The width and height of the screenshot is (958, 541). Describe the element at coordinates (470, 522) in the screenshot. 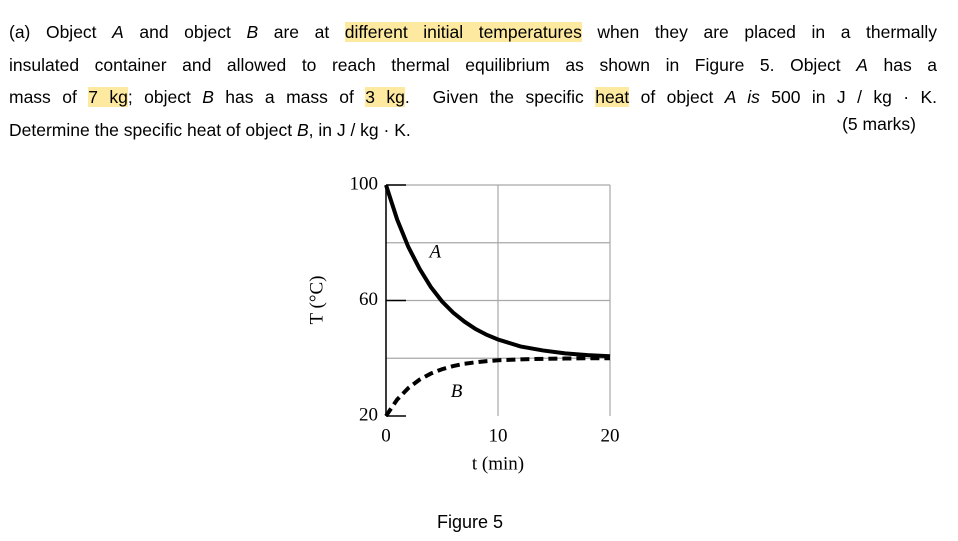

I see `figure-caption: Figure 5` at that location.